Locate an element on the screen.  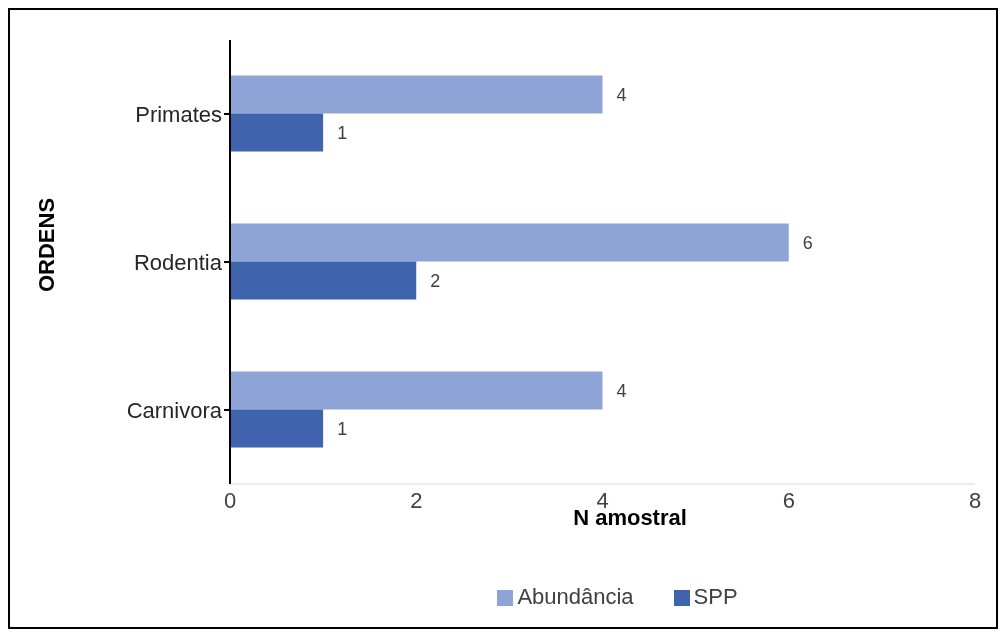
x-tick-label: 0 is located at coordinates (230, 500).